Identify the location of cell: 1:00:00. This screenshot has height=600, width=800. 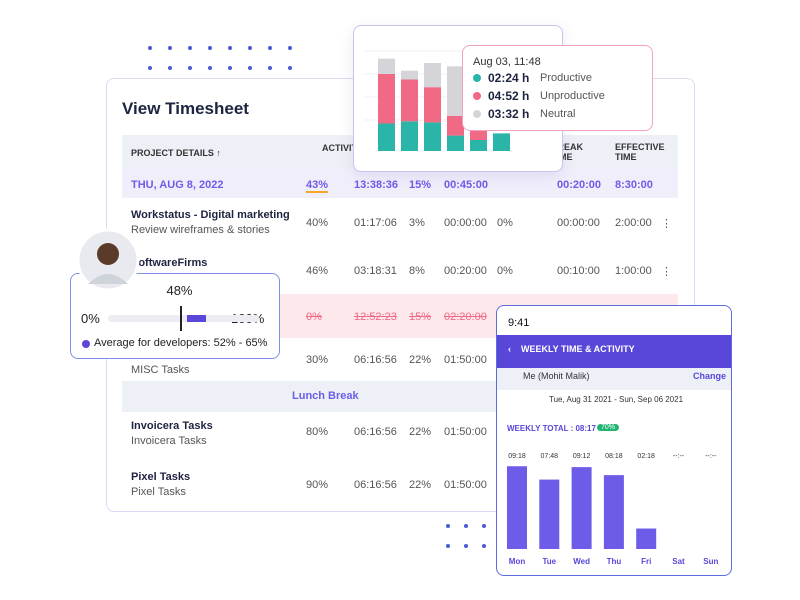
(633, 271).